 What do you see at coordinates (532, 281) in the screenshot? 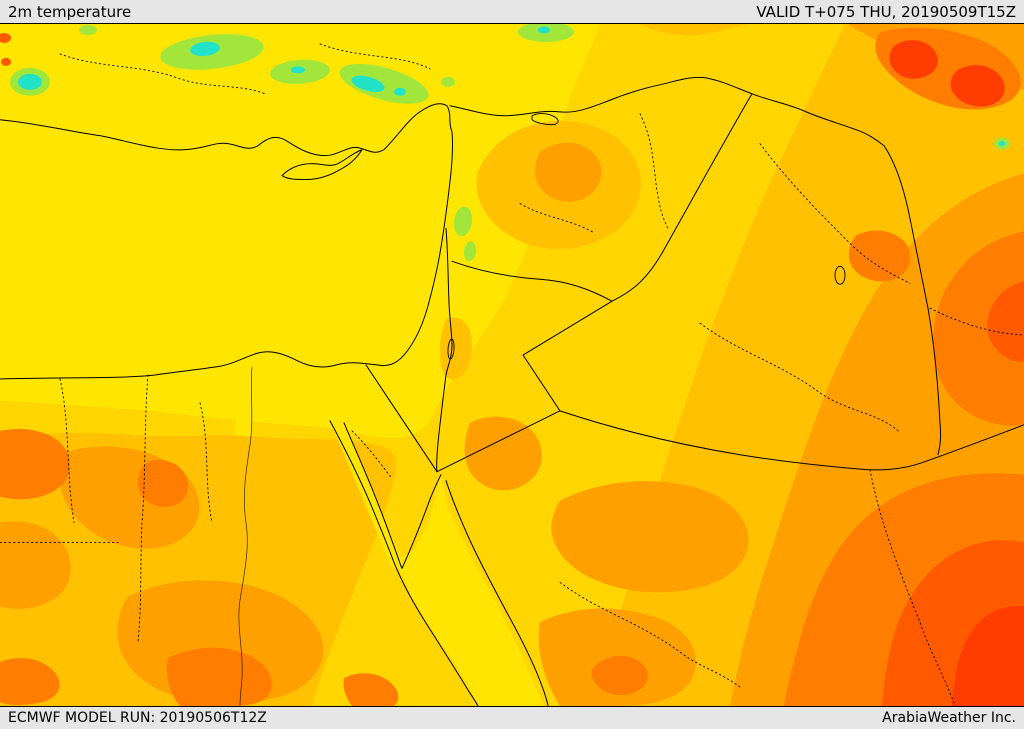
I see `syria-jordan-border` at bounding box center [532, 281].